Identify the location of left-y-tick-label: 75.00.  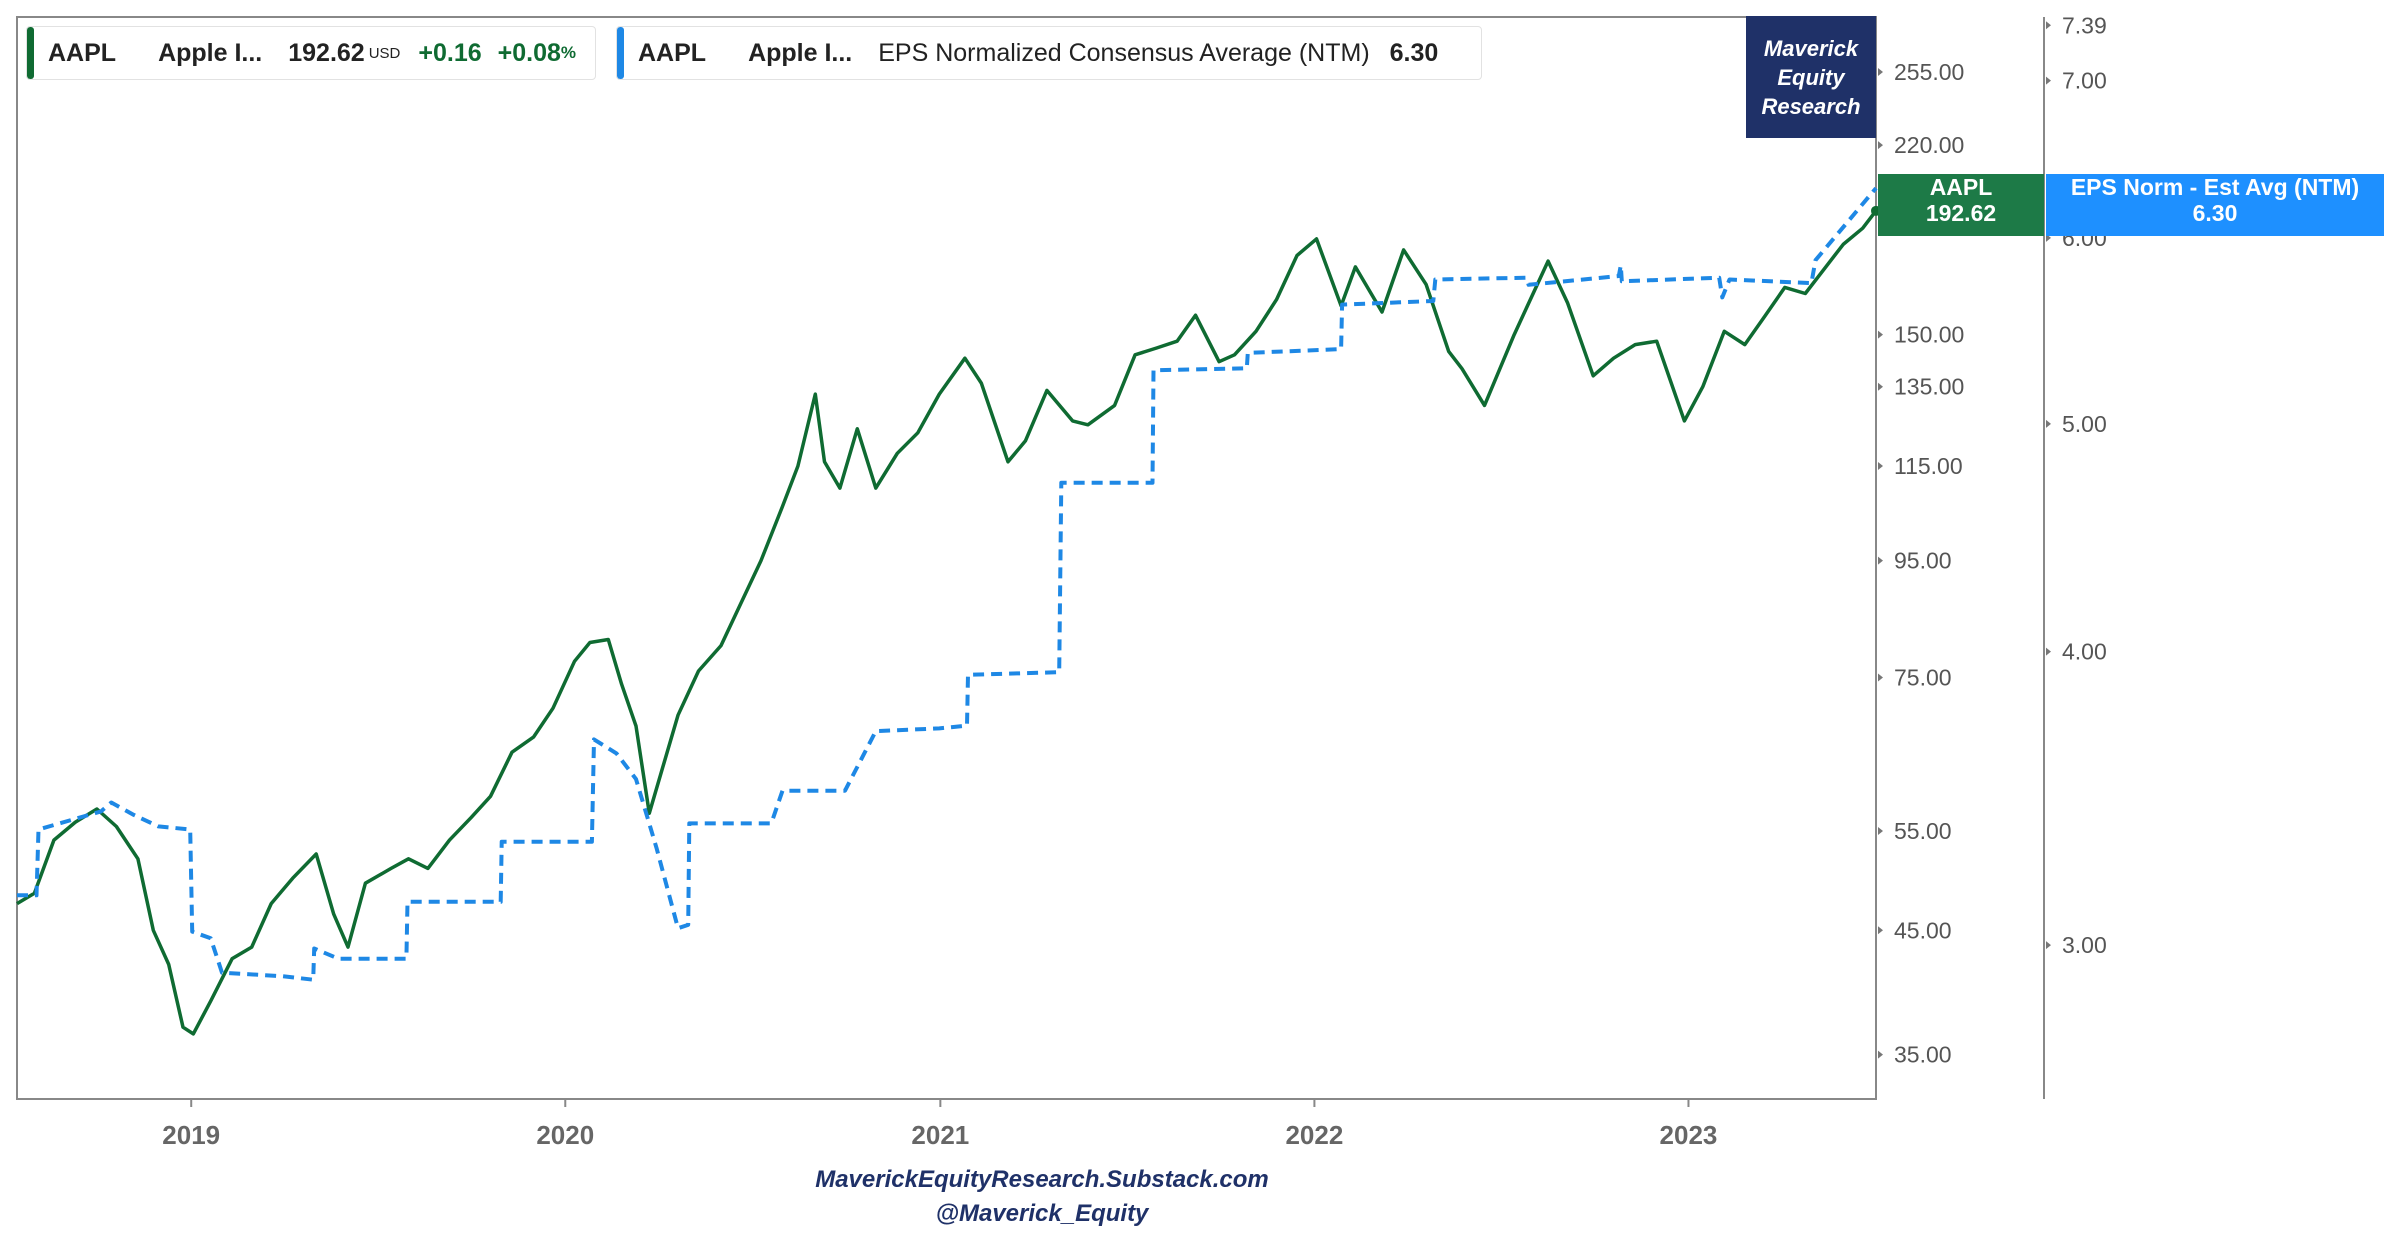
(1923, 678).